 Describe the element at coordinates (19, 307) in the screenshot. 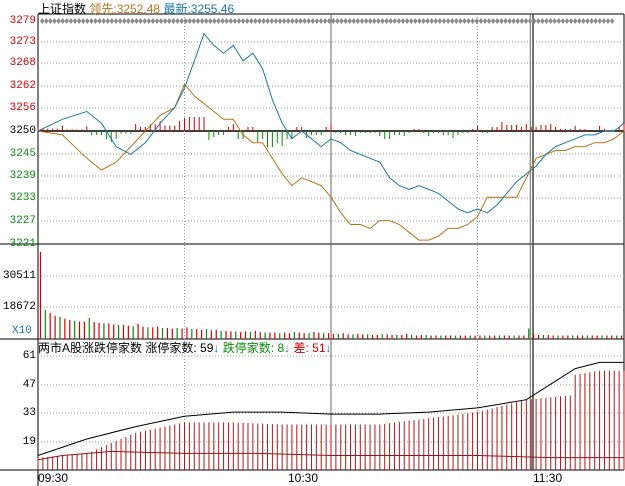

I see `volume-tick-label: 18672` at that location.